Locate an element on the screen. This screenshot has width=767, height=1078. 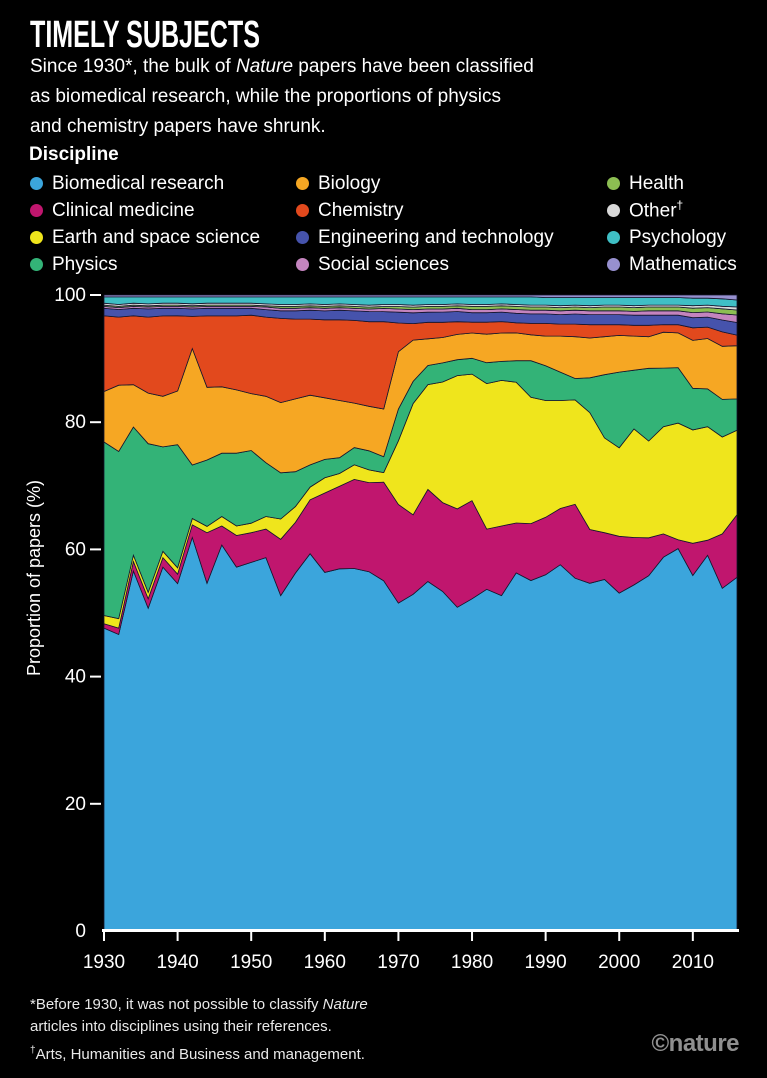
subtitle-line-3: and chemistry papers have shrunk. is located at coordinates (178, 126).